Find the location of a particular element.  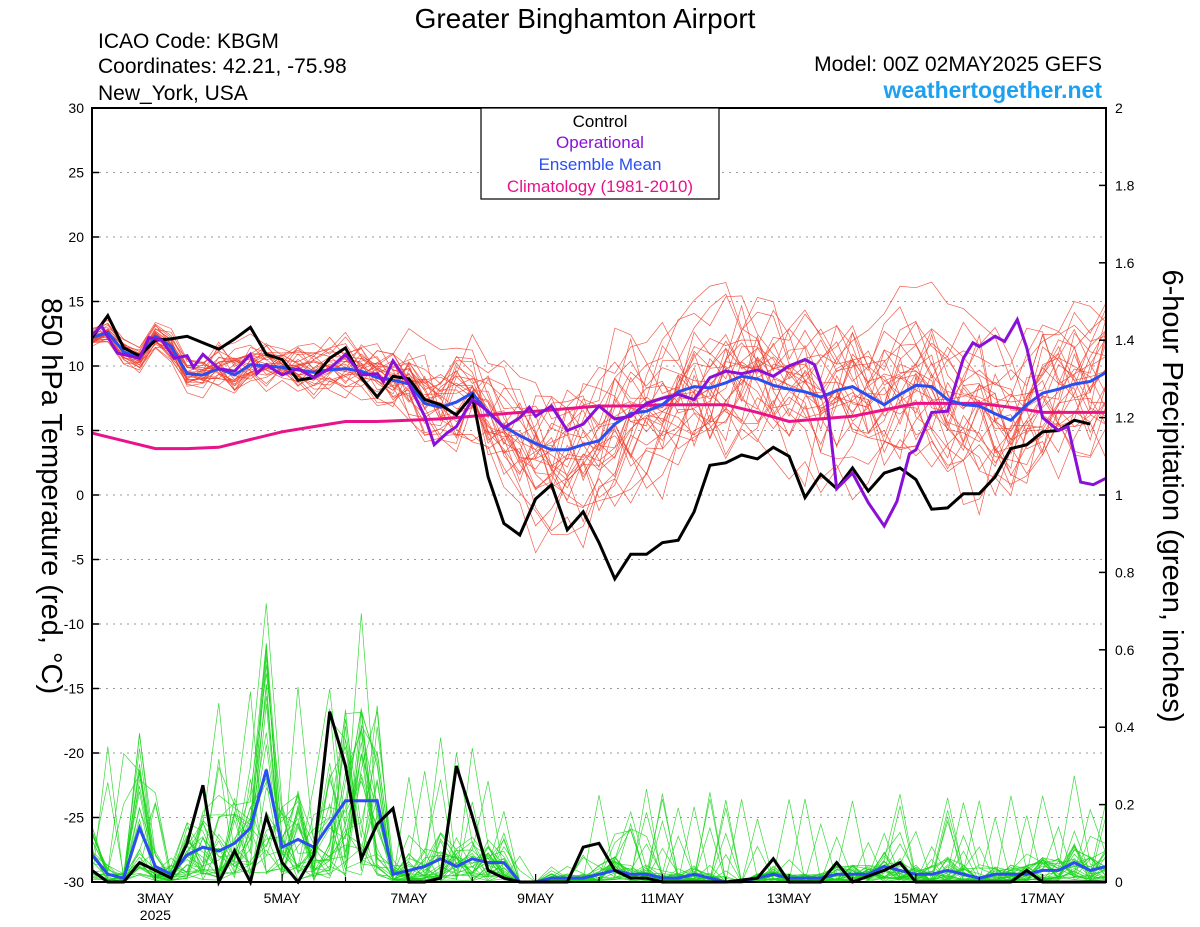

y-right-tick-label: 0.4 is located at coordinates (1125, 727).